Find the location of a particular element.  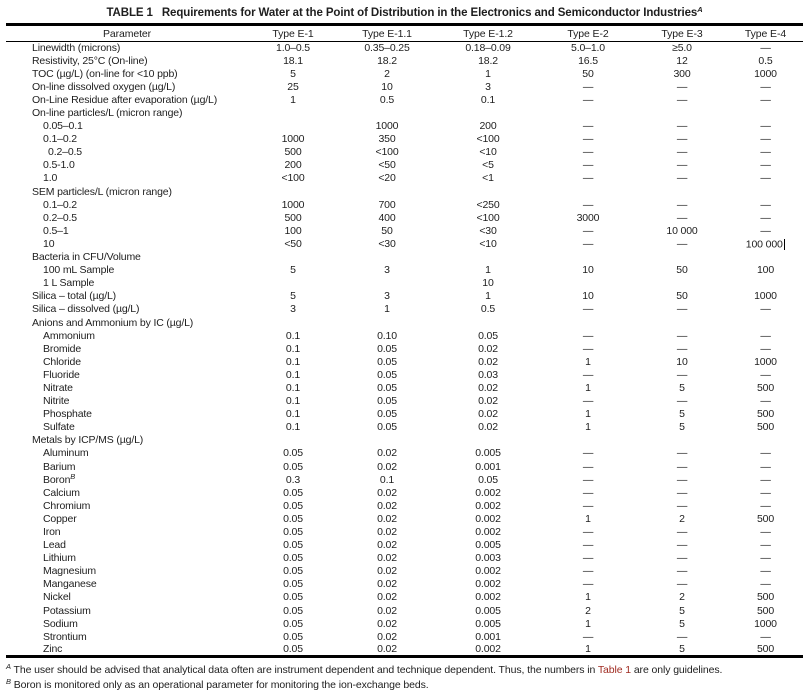

value-cell: 0.001 is located at coordinates (488, 636).